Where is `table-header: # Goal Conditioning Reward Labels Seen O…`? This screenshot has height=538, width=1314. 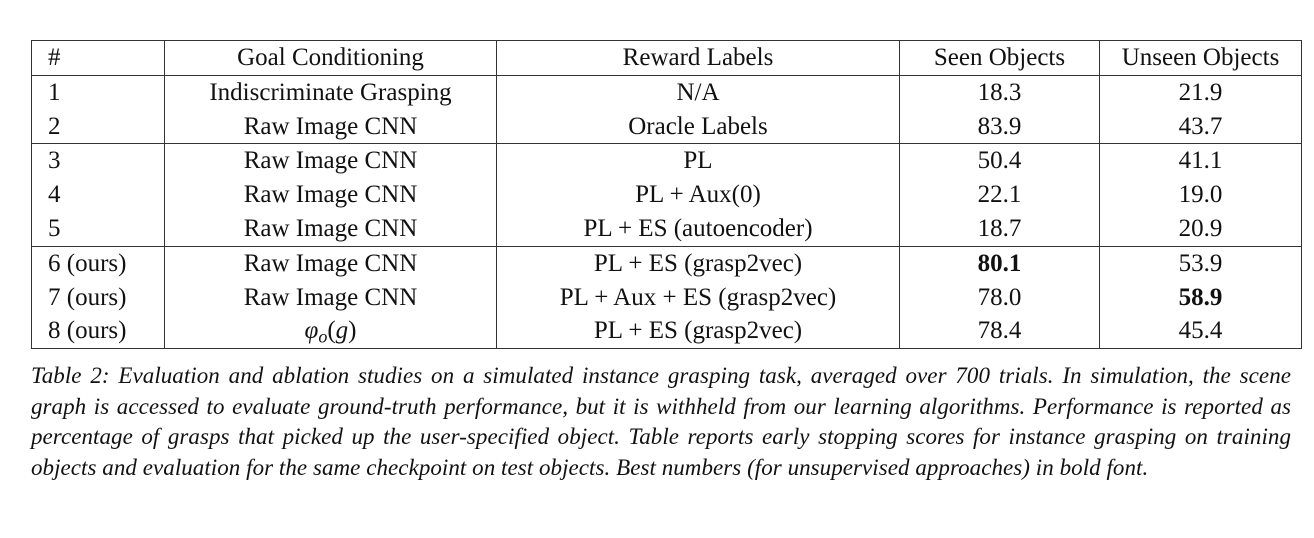
table-header: # Goal Conditioning Reward Labels Seen O… is located at coordinates (666, 58).